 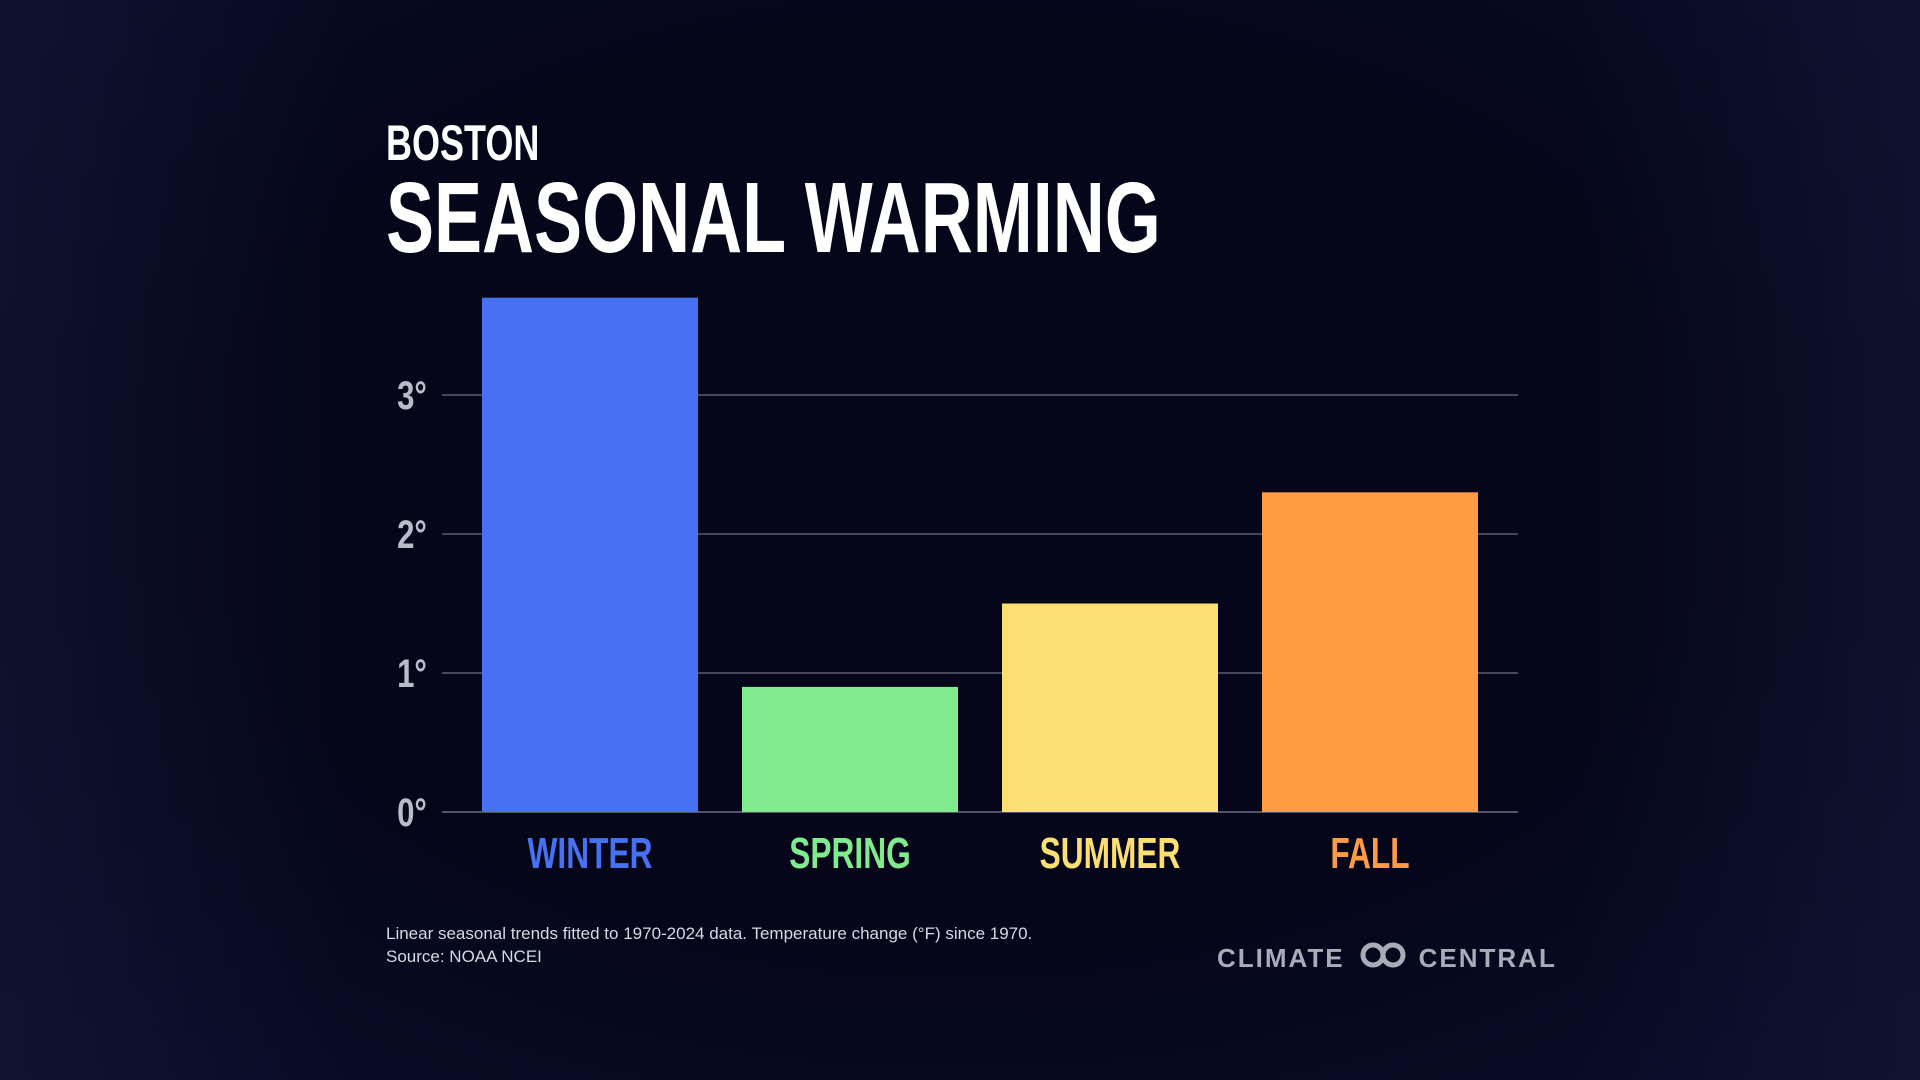 I want to click on logo-text-central: CENTRAL, so click(x=1487, y=958).